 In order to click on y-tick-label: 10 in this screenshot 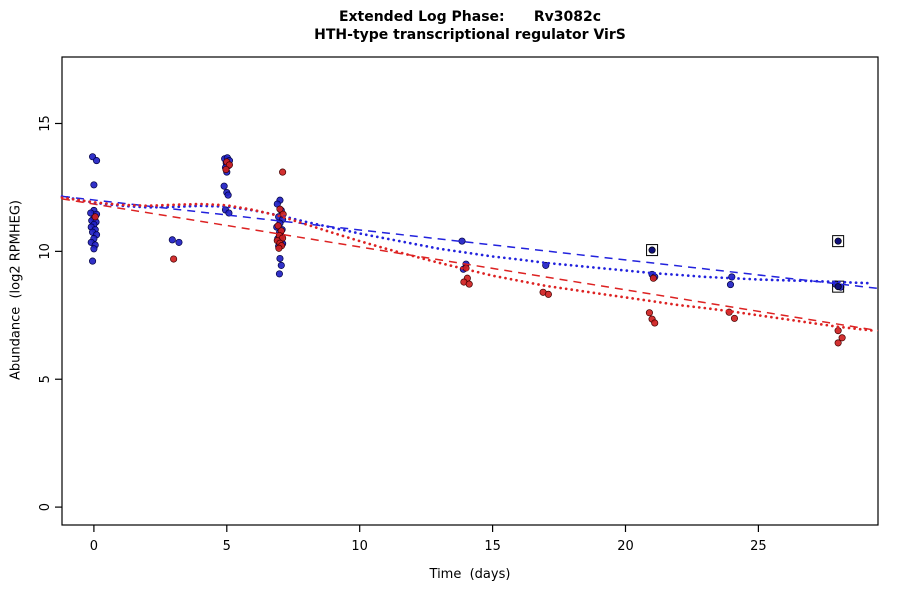, I will do `click(45, 251)`.